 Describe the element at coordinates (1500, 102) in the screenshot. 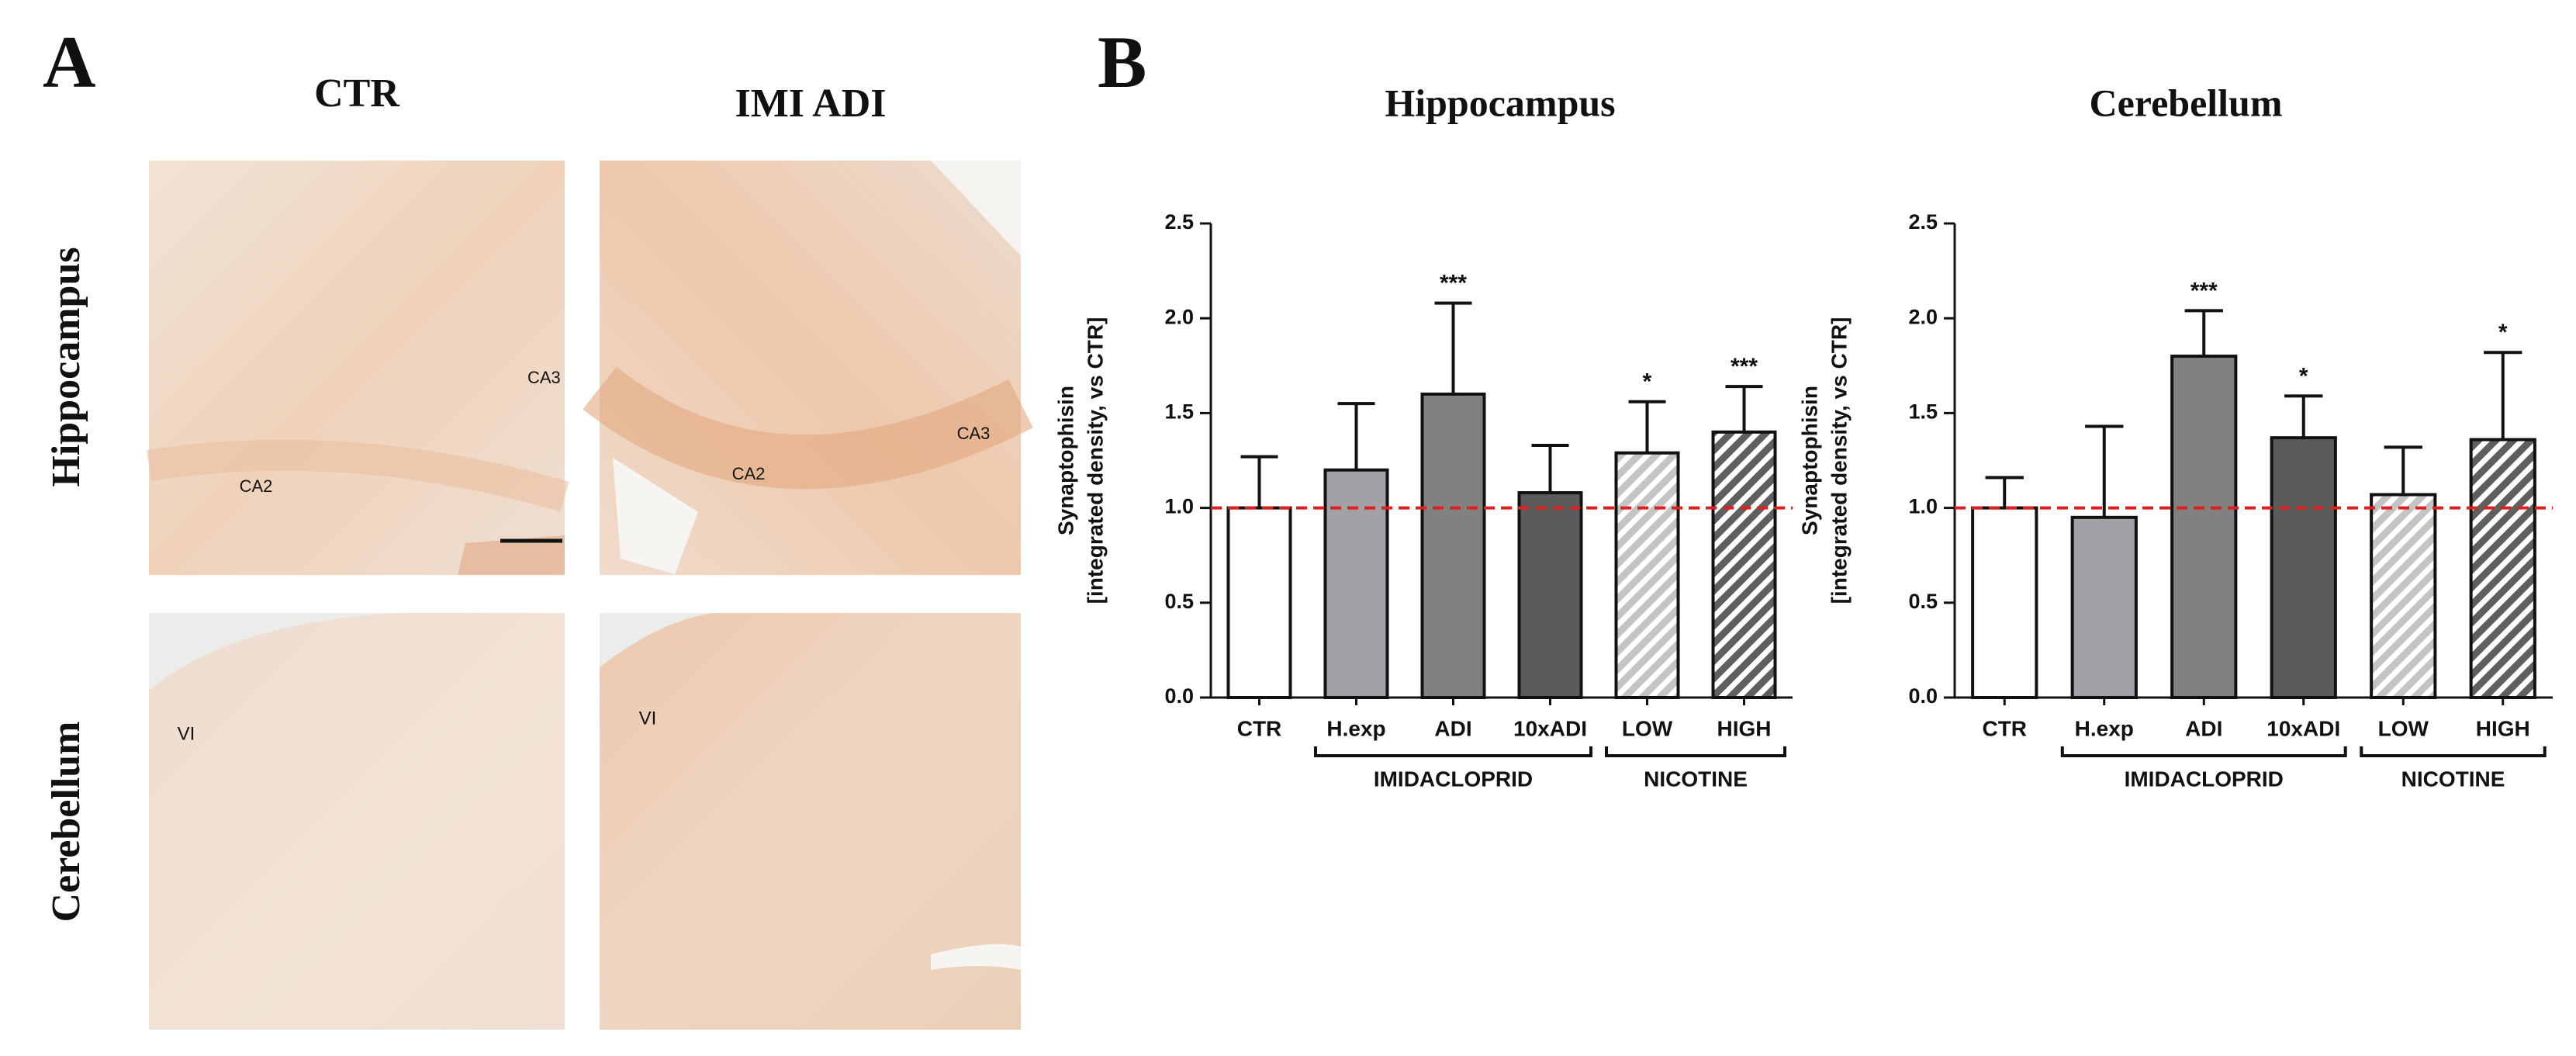

I see `chart-title: Hippocampus` at that location.